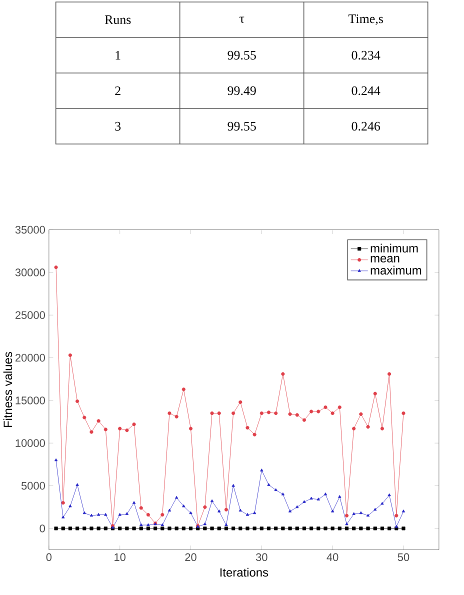 The image size is (464, 595). Describe the element at coordinates (34, 486) in the screenshot. I see `y-tick-label: 5000` at that location.